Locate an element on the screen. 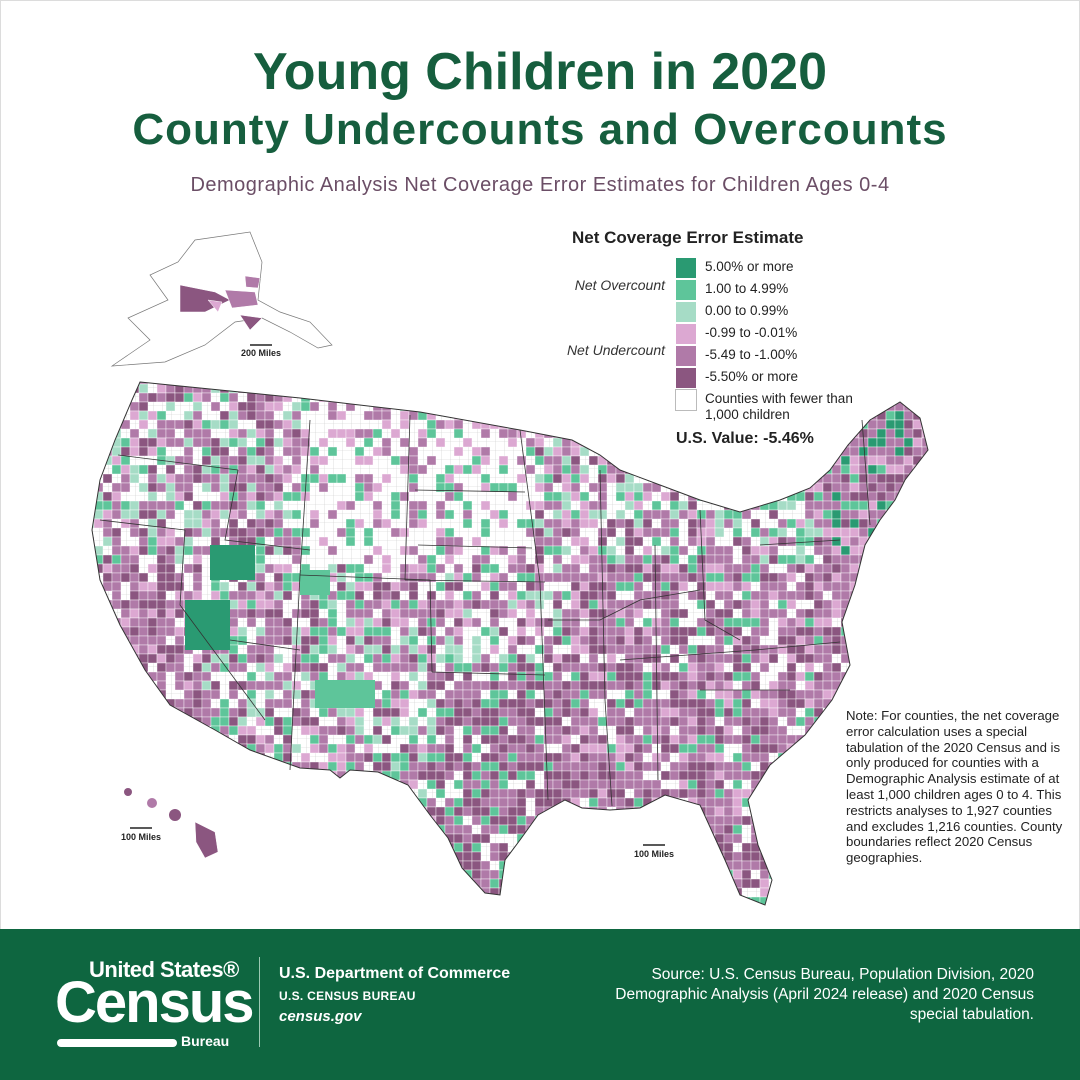 The width and height of the screenshot is (1080, 1080). alaska-inset is located at coordinates (221, 299).